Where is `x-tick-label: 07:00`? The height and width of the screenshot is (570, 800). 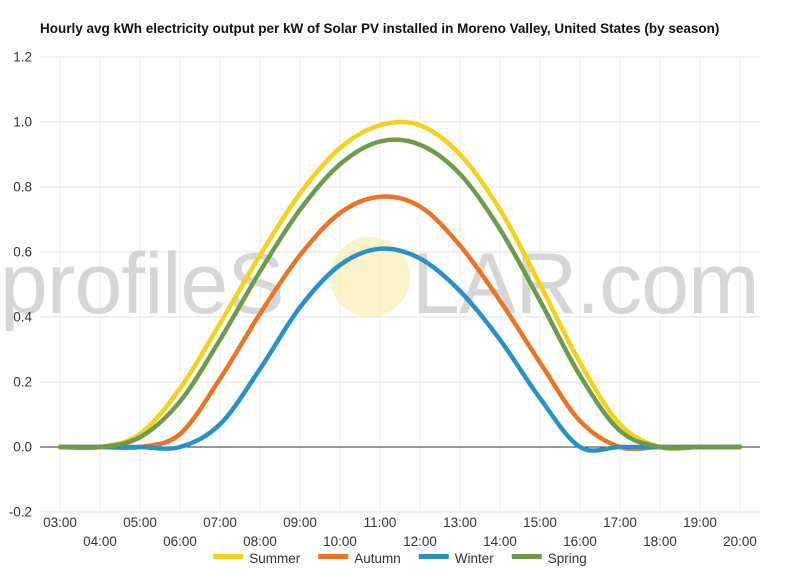
x-tick-label: 07:00 is located at coordinates (220, 522).